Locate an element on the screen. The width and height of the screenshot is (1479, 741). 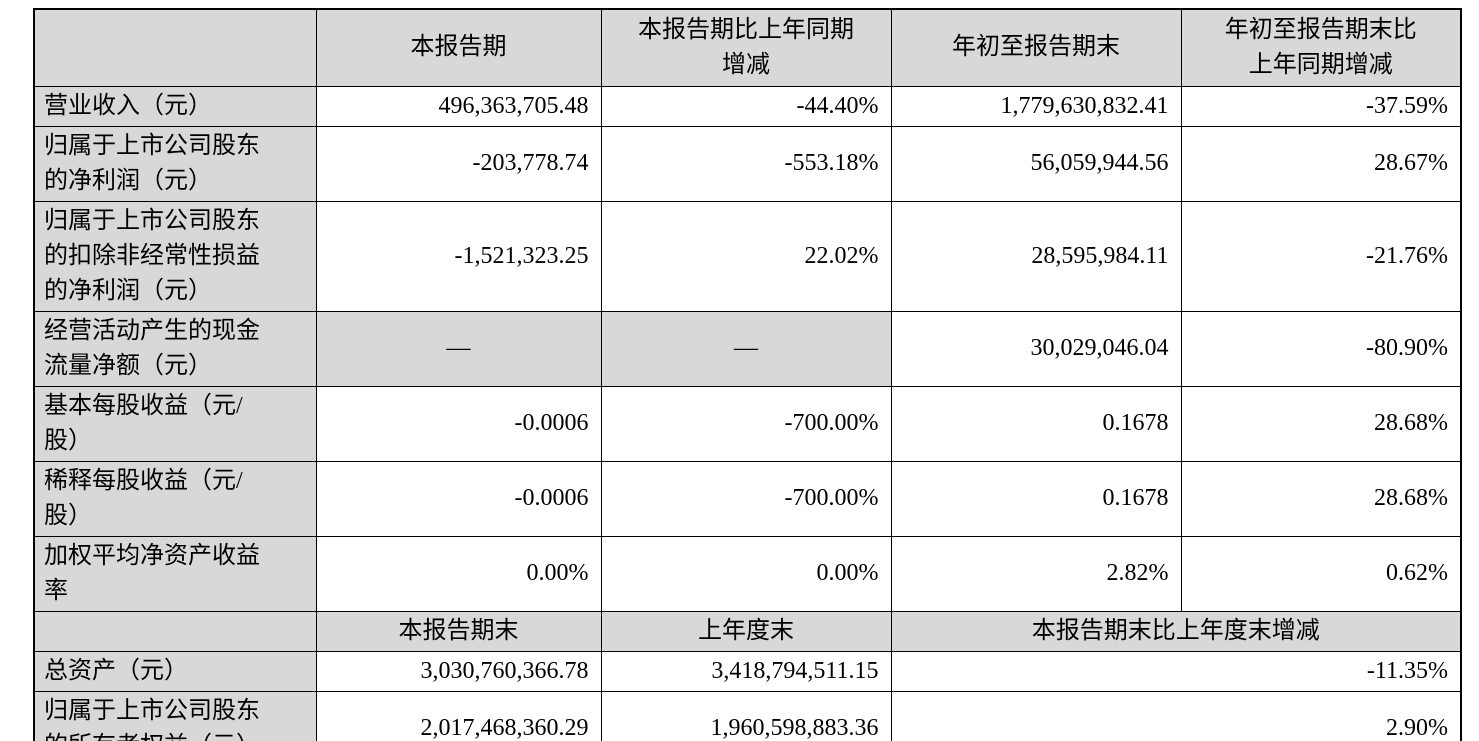
header-yoy-change: 本报告期比上年同期增减 is located at coordinates (746, 47).